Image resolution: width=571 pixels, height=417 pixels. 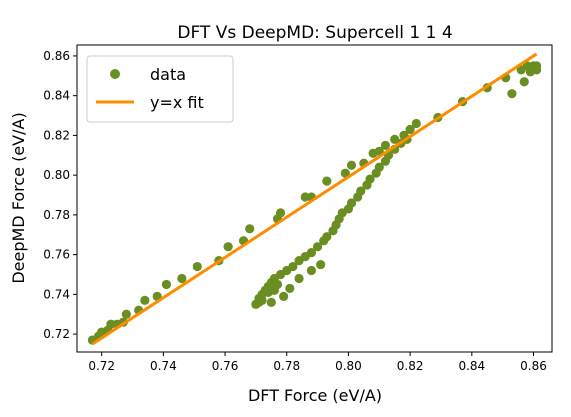 What do you see at coordinates (56, 255) in the screenshot?
I see `y-tick-label: 0.76` at bounding box center [56, 255].